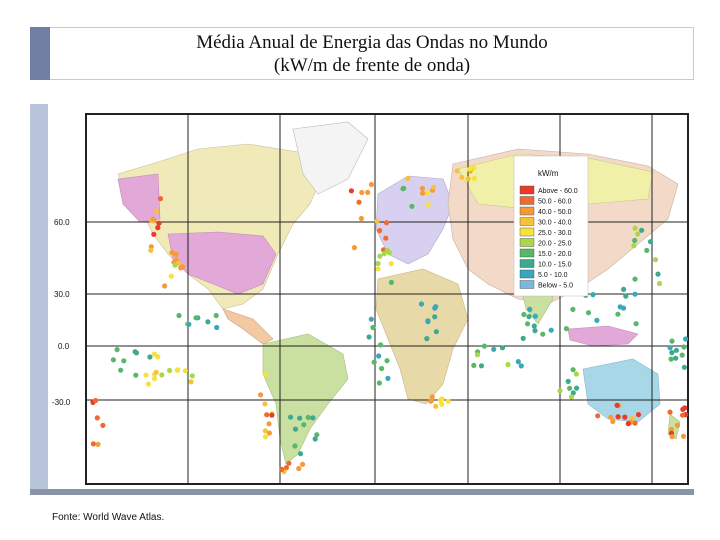 This screenshot has height=540, width=720. What do you see at coordinates (558, 191) in the screenshot?
I see `legend-label: Above - 60.0` at bounding box center [558, 191].